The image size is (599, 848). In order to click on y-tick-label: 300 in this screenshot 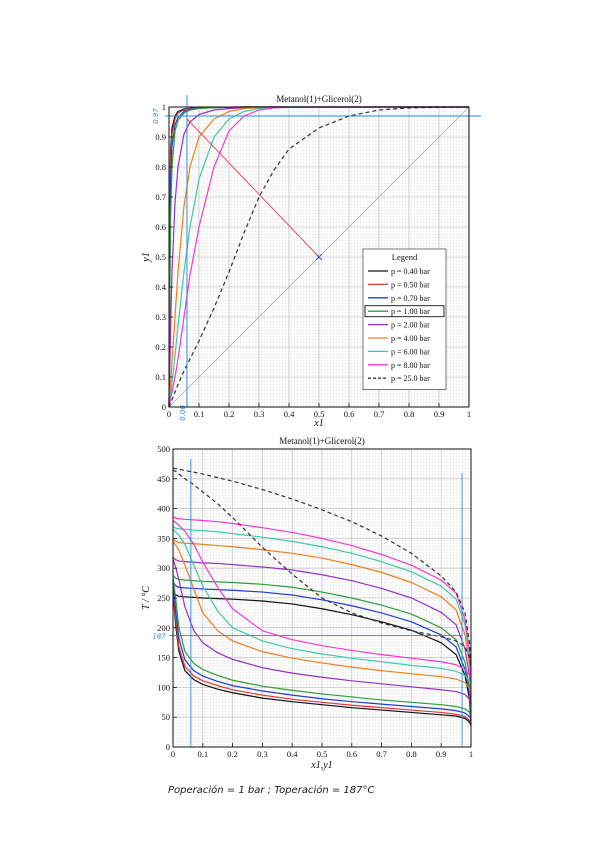, I will do `click(163, 568)`.